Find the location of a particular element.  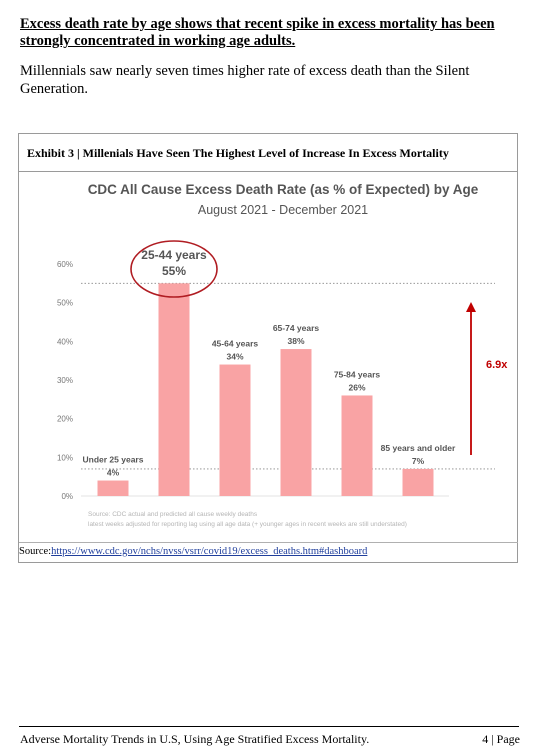

category-label: 45-64 years is located at coordinates (235, 344).